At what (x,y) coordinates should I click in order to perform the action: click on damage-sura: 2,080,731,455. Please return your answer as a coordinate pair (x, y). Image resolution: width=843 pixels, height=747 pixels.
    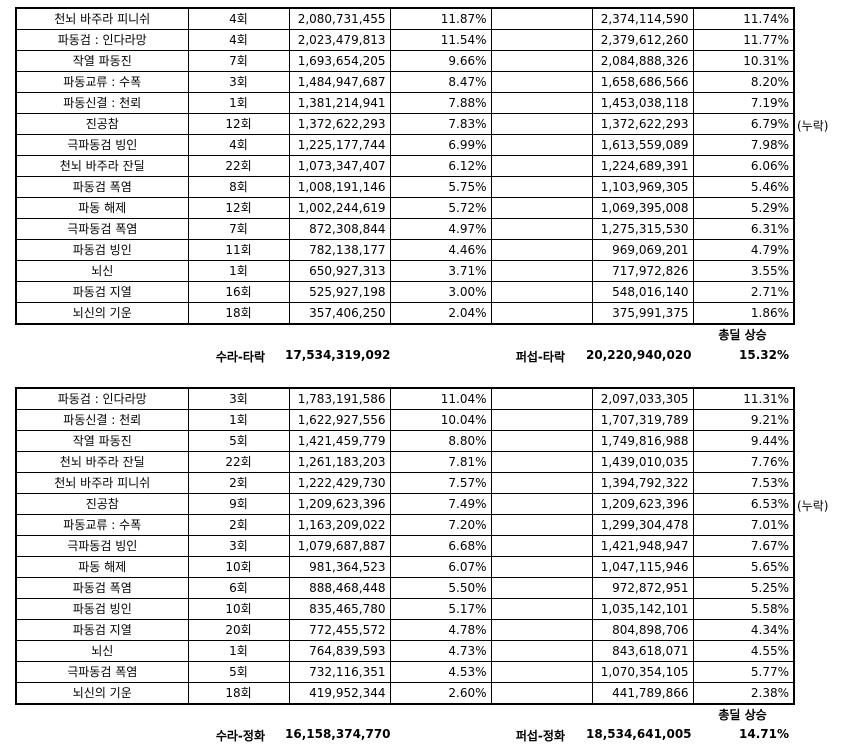
    Looking at the image, I should click on (339, 18).